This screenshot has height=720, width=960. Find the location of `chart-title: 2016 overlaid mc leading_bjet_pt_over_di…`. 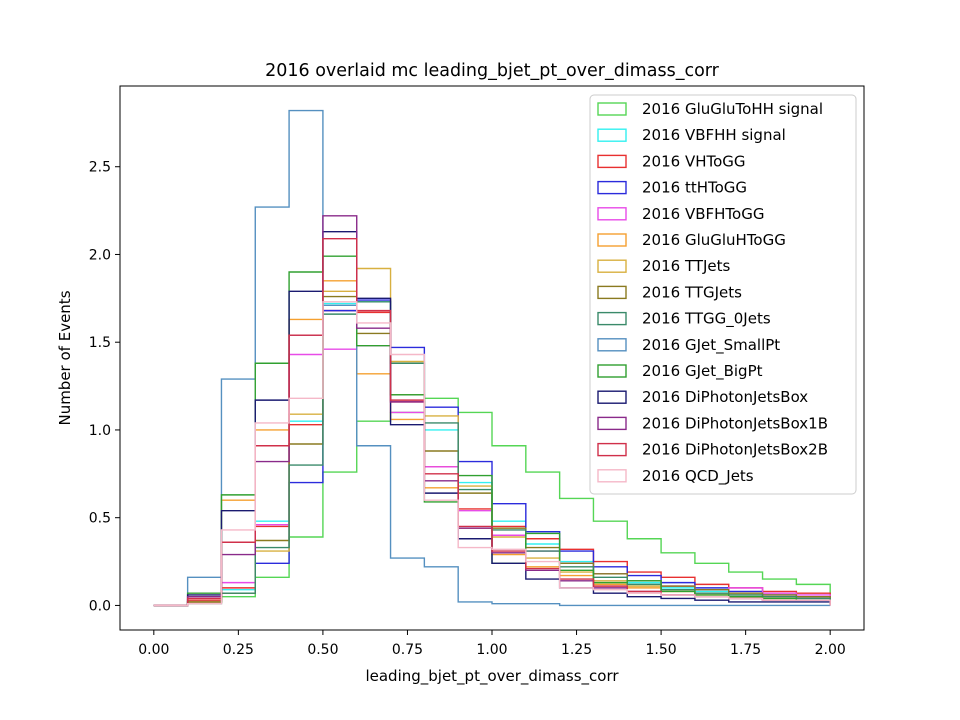

chart-title: 2016 overlaid mc leading_bjet_pt_over_di… is located at coordinates (492, 71).